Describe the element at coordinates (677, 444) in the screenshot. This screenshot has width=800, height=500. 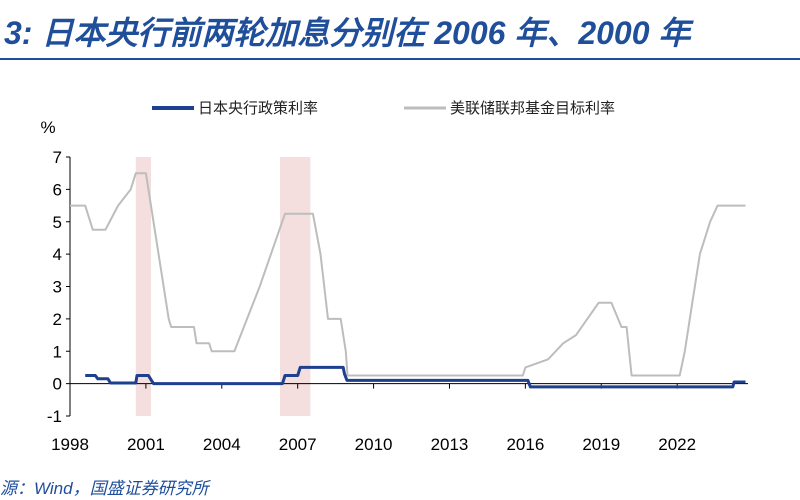
I see `x-tick-label: 2022` at that location.